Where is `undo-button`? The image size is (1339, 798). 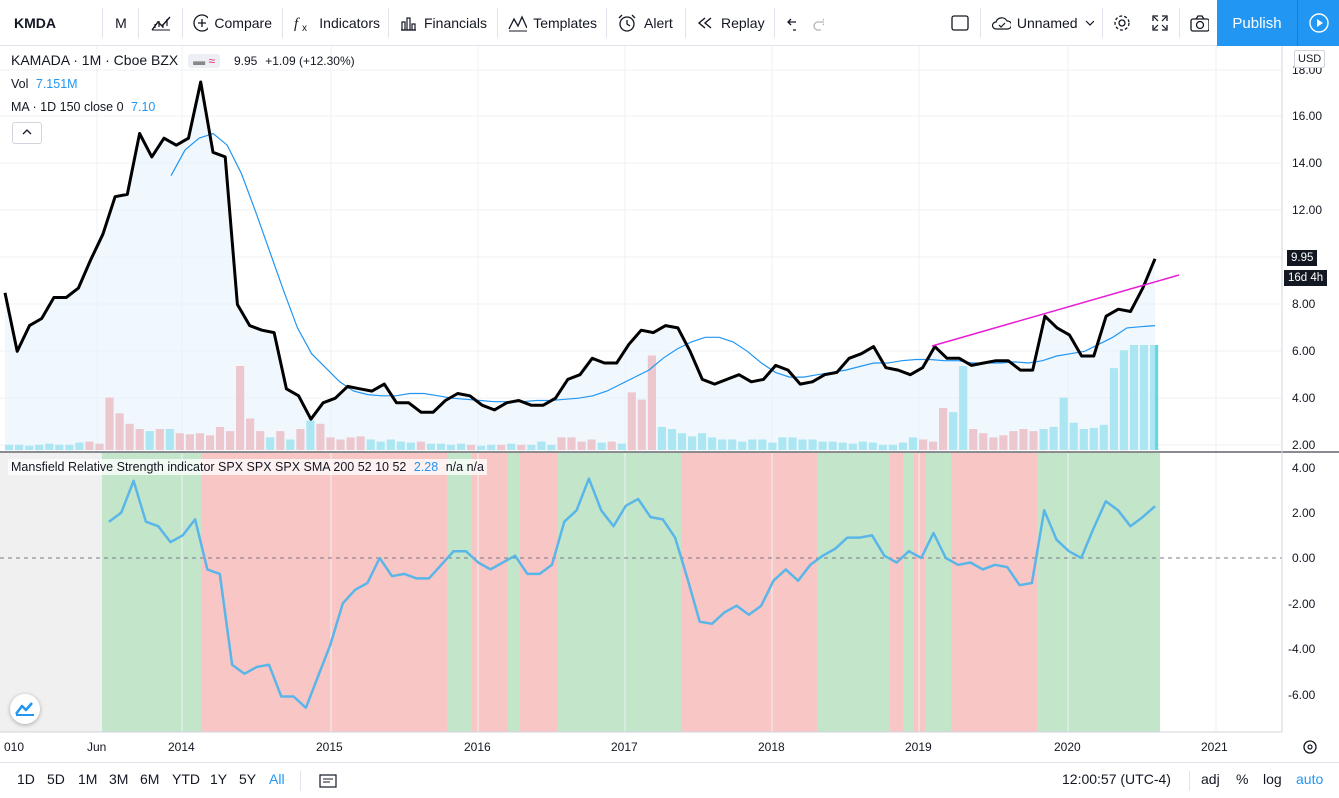
undo-button is located at coordinates (790, 23).